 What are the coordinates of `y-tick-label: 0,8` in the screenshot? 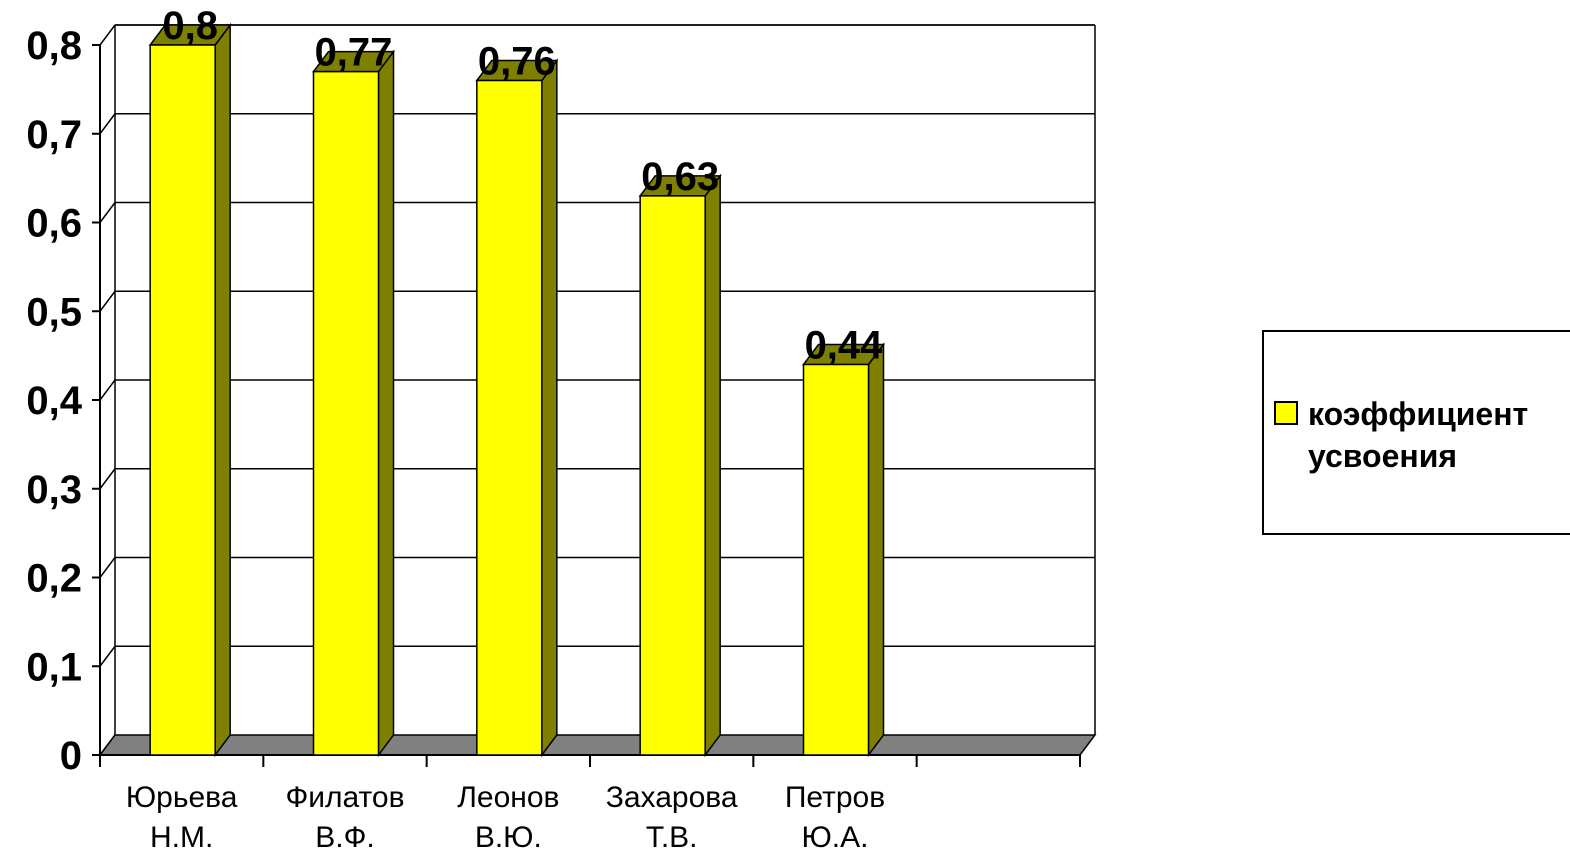 It's located at (54, 46).